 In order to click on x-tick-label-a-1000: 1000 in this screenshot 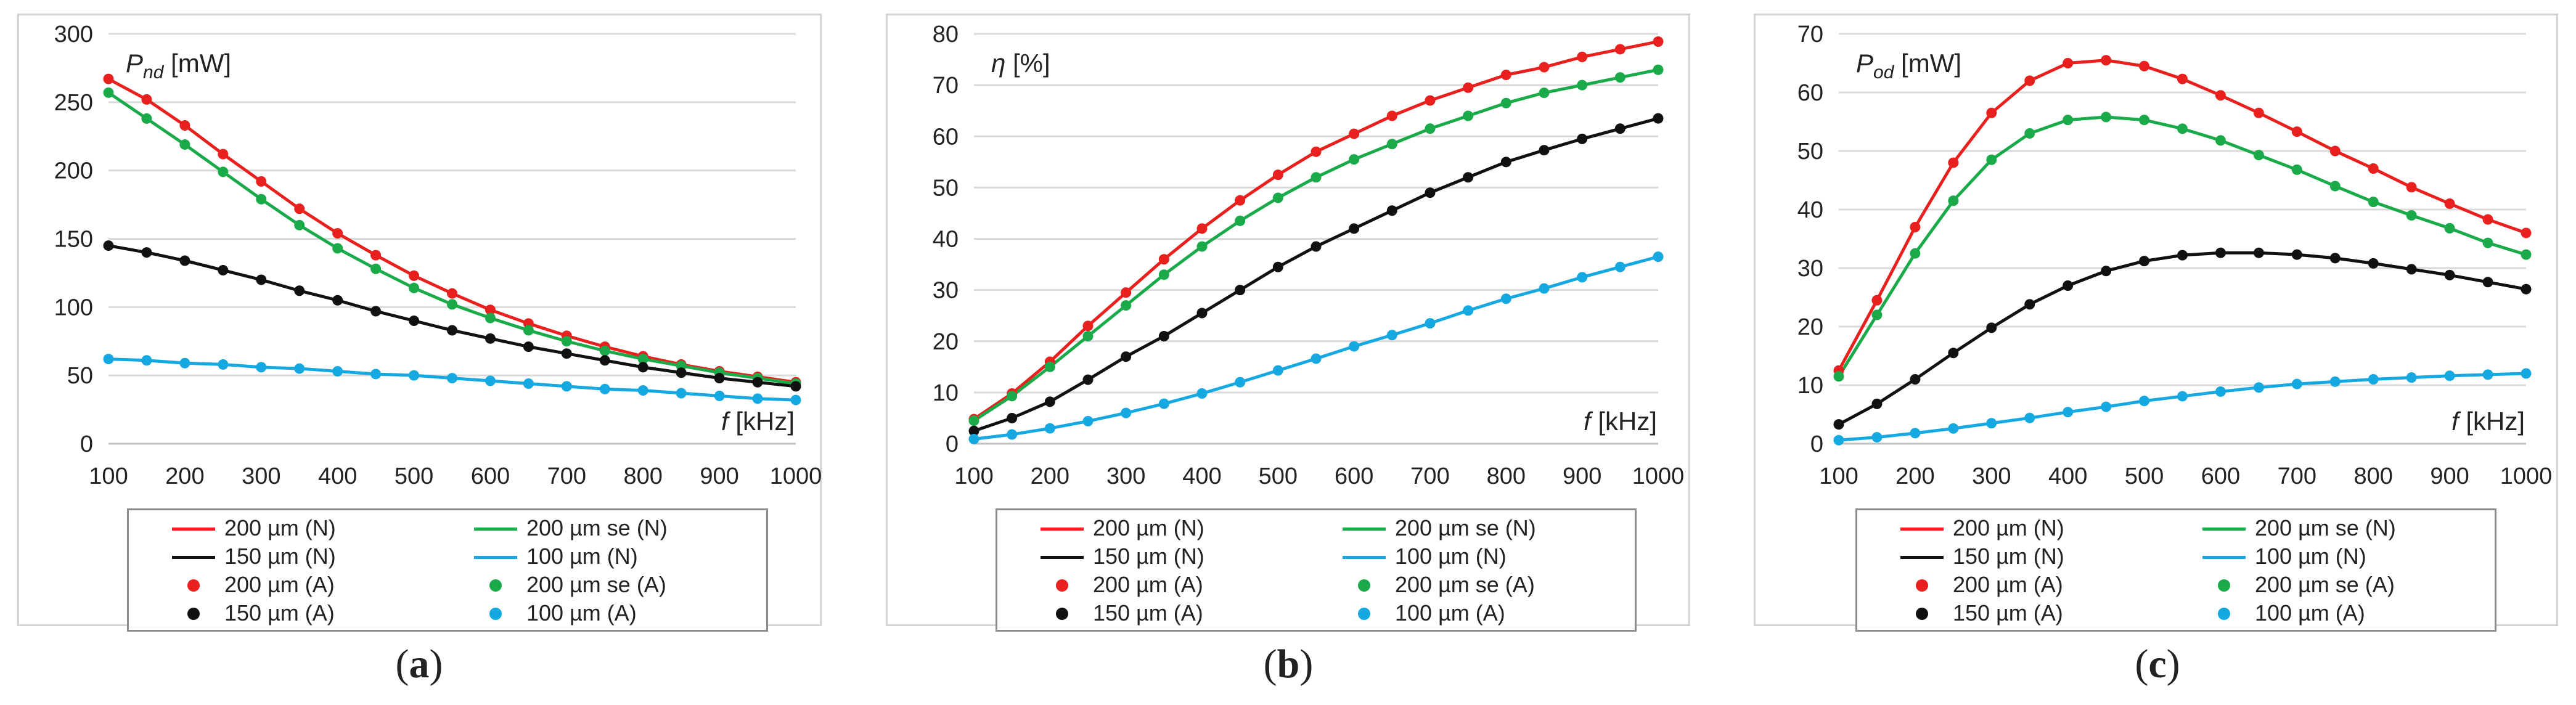, I will do `click(796, 476)`.